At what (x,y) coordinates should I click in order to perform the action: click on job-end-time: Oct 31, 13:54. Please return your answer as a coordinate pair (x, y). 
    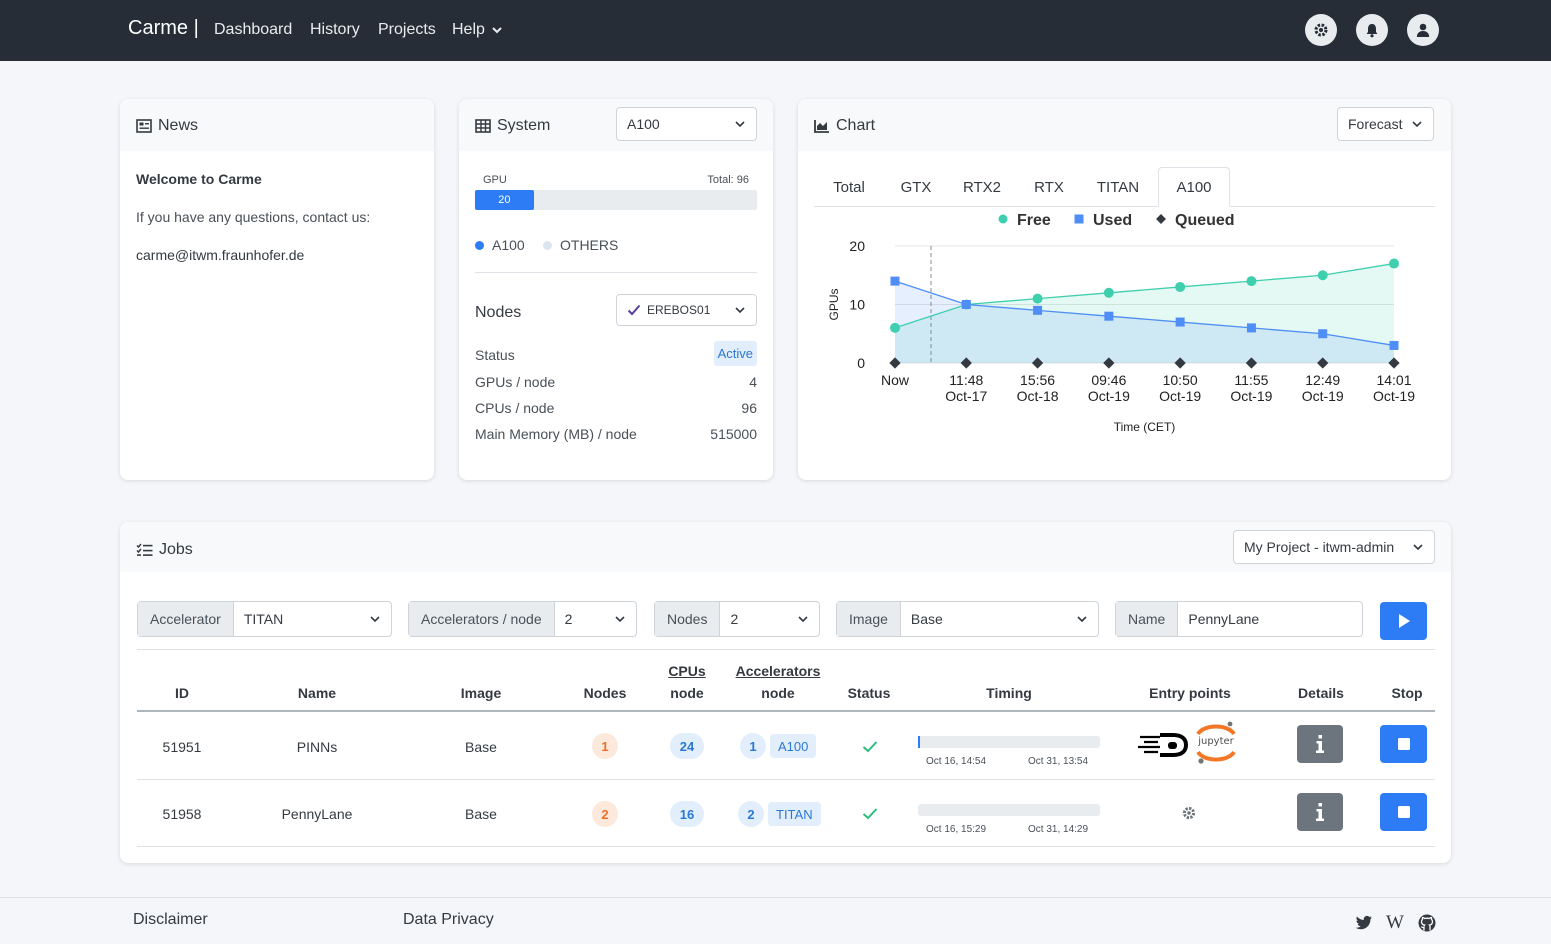
    Looking at the image, I should click on (1058, 761).